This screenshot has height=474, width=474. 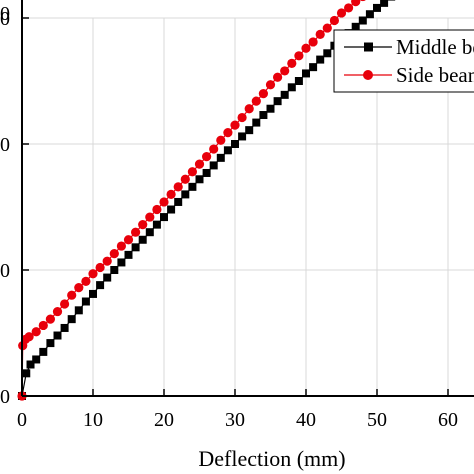 I want to click on x-tick-label: 10, so click(x=93, y=420).